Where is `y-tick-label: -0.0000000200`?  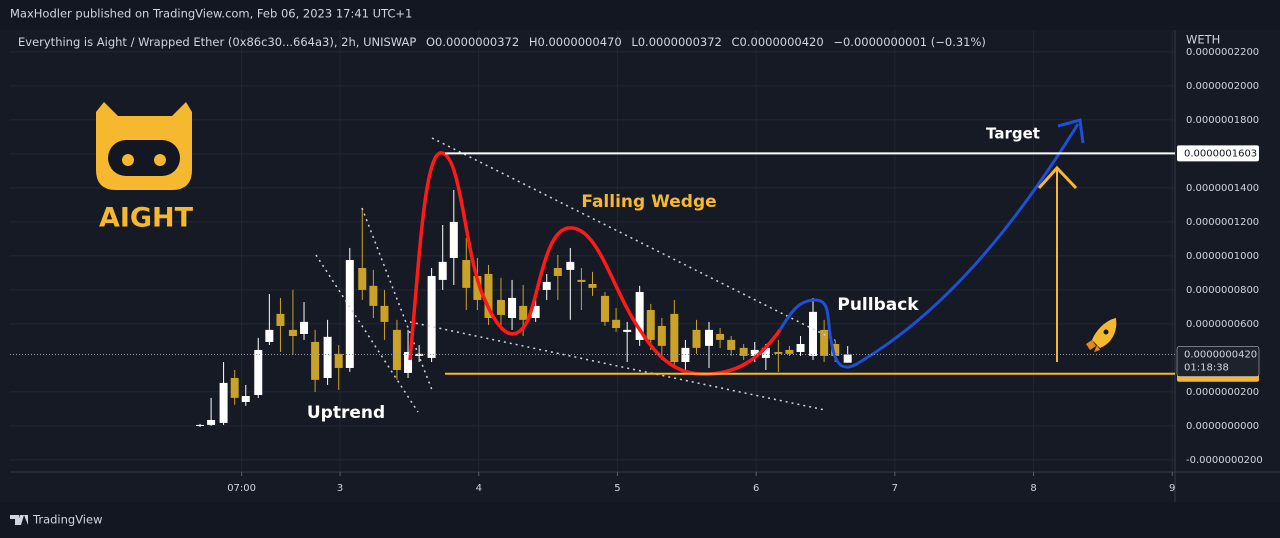
y-tick-label: -0.0000000200 is located at coordinates (1224, 460).